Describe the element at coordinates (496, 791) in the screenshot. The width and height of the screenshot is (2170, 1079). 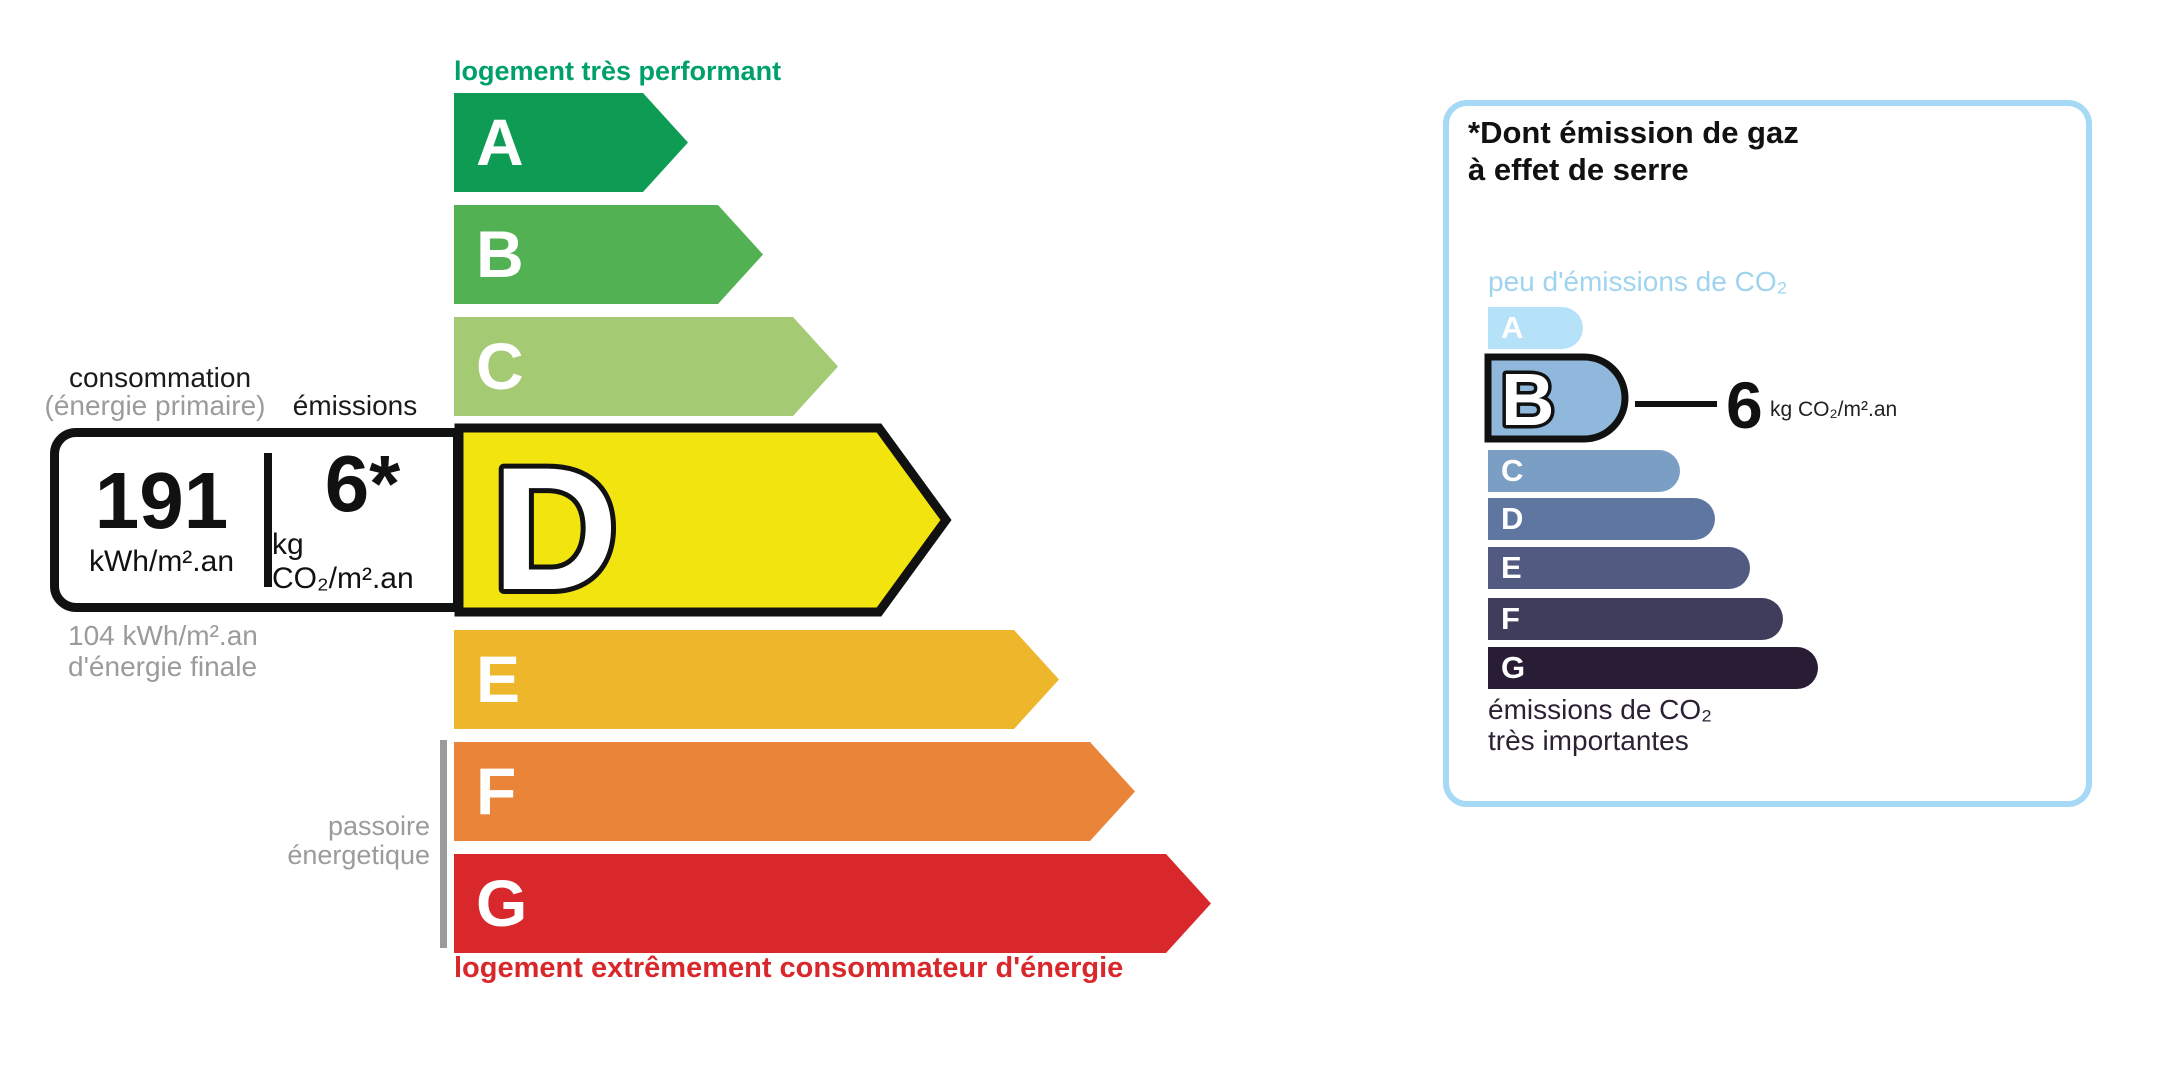
I see `energy-bar-f-letter: F` at that location.